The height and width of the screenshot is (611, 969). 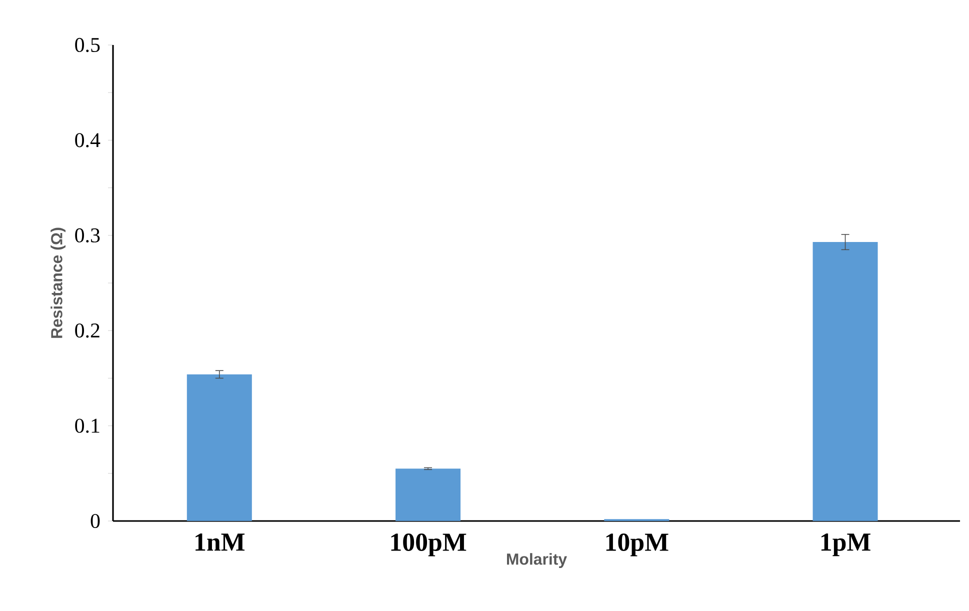 What do you see at coordinates (87, 140) in the screenshot?
I see `y-tick-label: 0.4` at bounding box center [87, 140].